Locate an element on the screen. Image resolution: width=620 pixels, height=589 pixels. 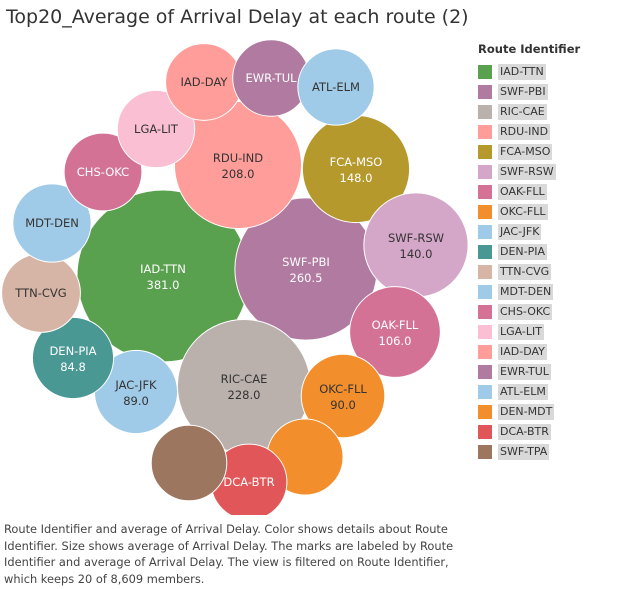
legend-item-atl-elm: ATL-ELM is located at coordinates (548, 392).